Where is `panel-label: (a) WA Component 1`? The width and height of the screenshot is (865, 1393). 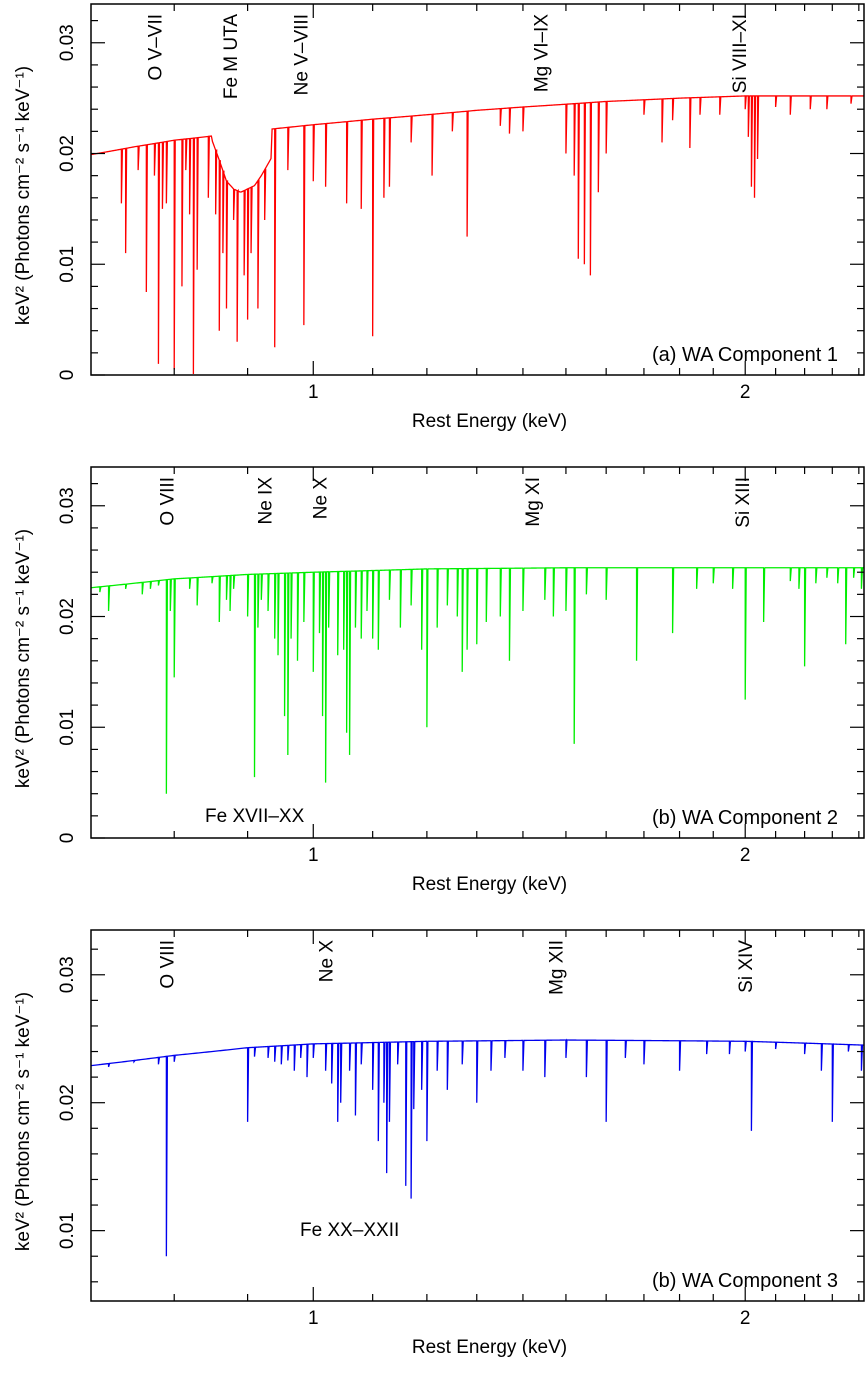 panel-label: (a) WA Component 1 is located at coordinates (745, 355).